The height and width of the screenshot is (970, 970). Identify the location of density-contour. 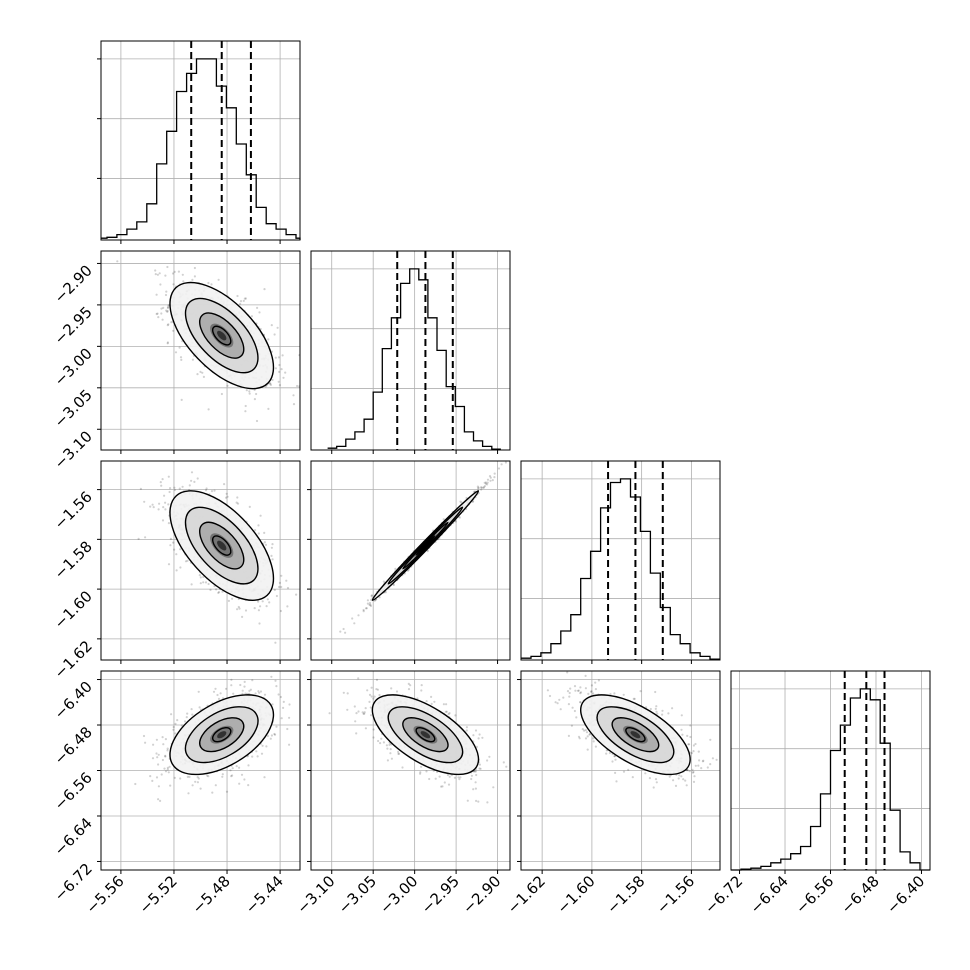
(222, 335).